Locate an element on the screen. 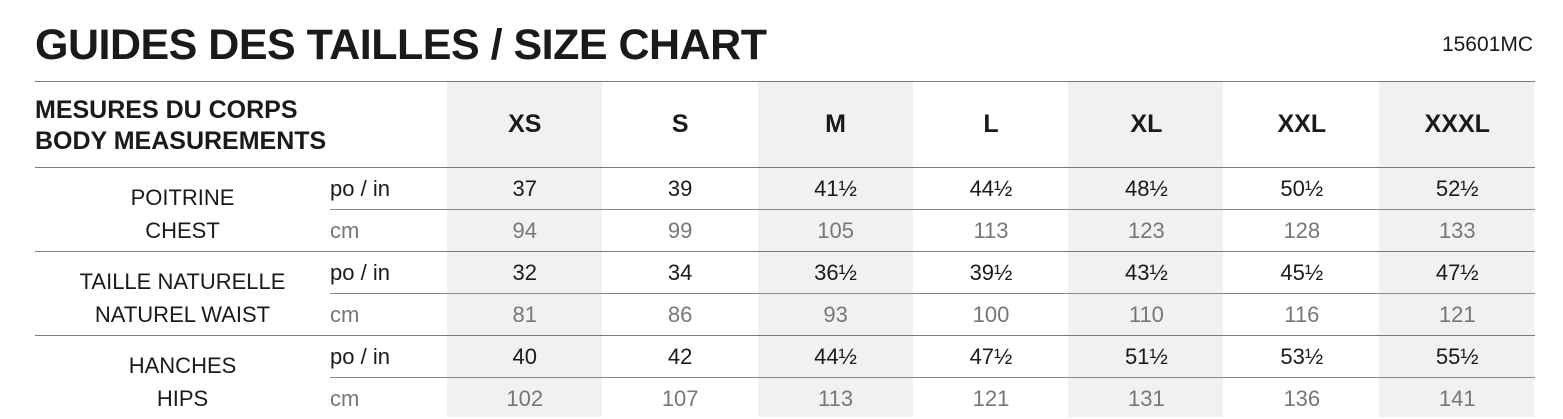 This screenshot has width=1563, height=419. value-cell: 93 is located at coordinates (835, 315).